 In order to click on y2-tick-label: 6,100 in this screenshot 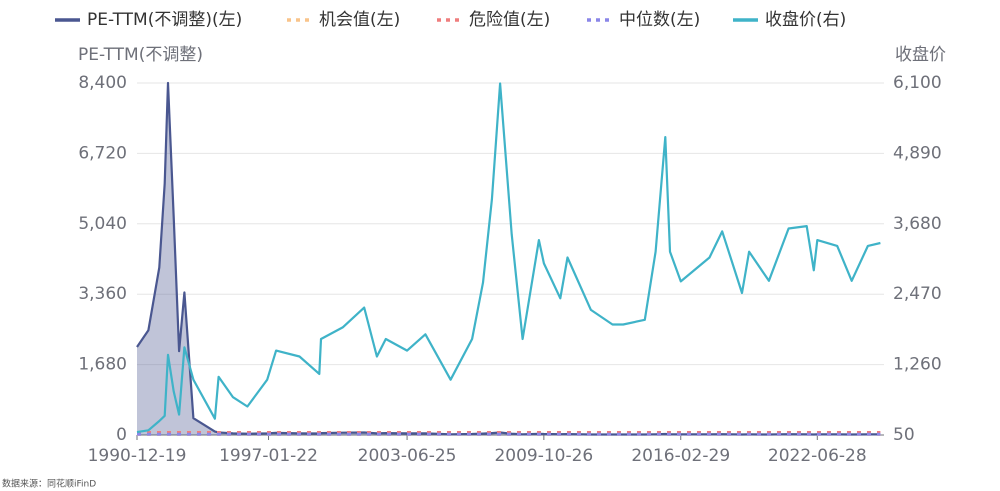, I will do `click(917, 83)`.